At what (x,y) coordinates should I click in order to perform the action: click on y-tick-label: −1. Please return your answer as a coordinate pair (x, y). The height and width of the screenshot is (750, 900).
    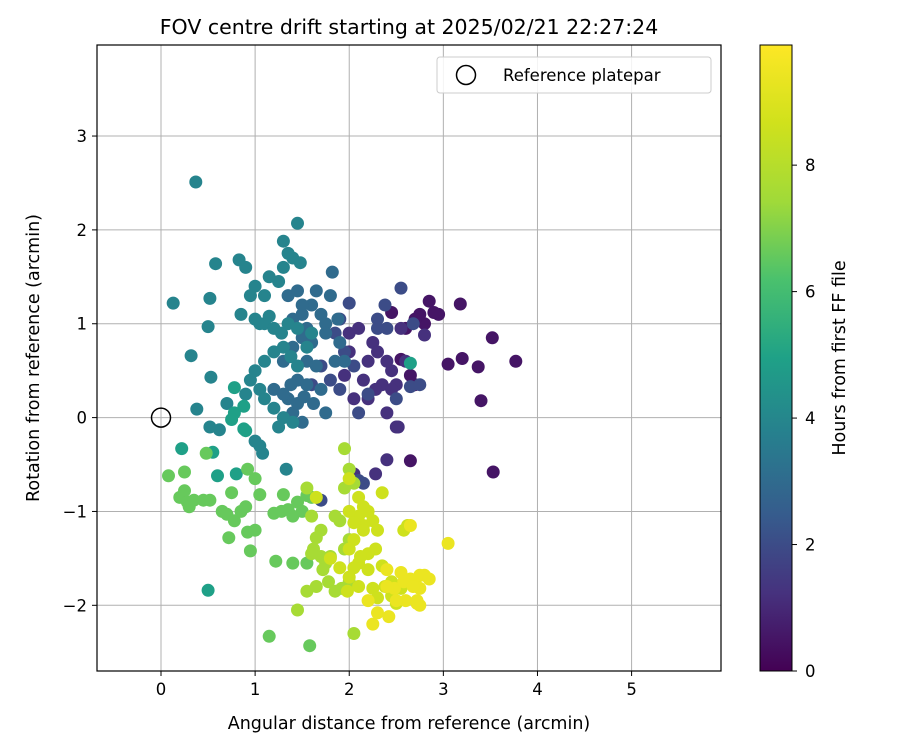
    Looking at the image, I should click on (75, 511).